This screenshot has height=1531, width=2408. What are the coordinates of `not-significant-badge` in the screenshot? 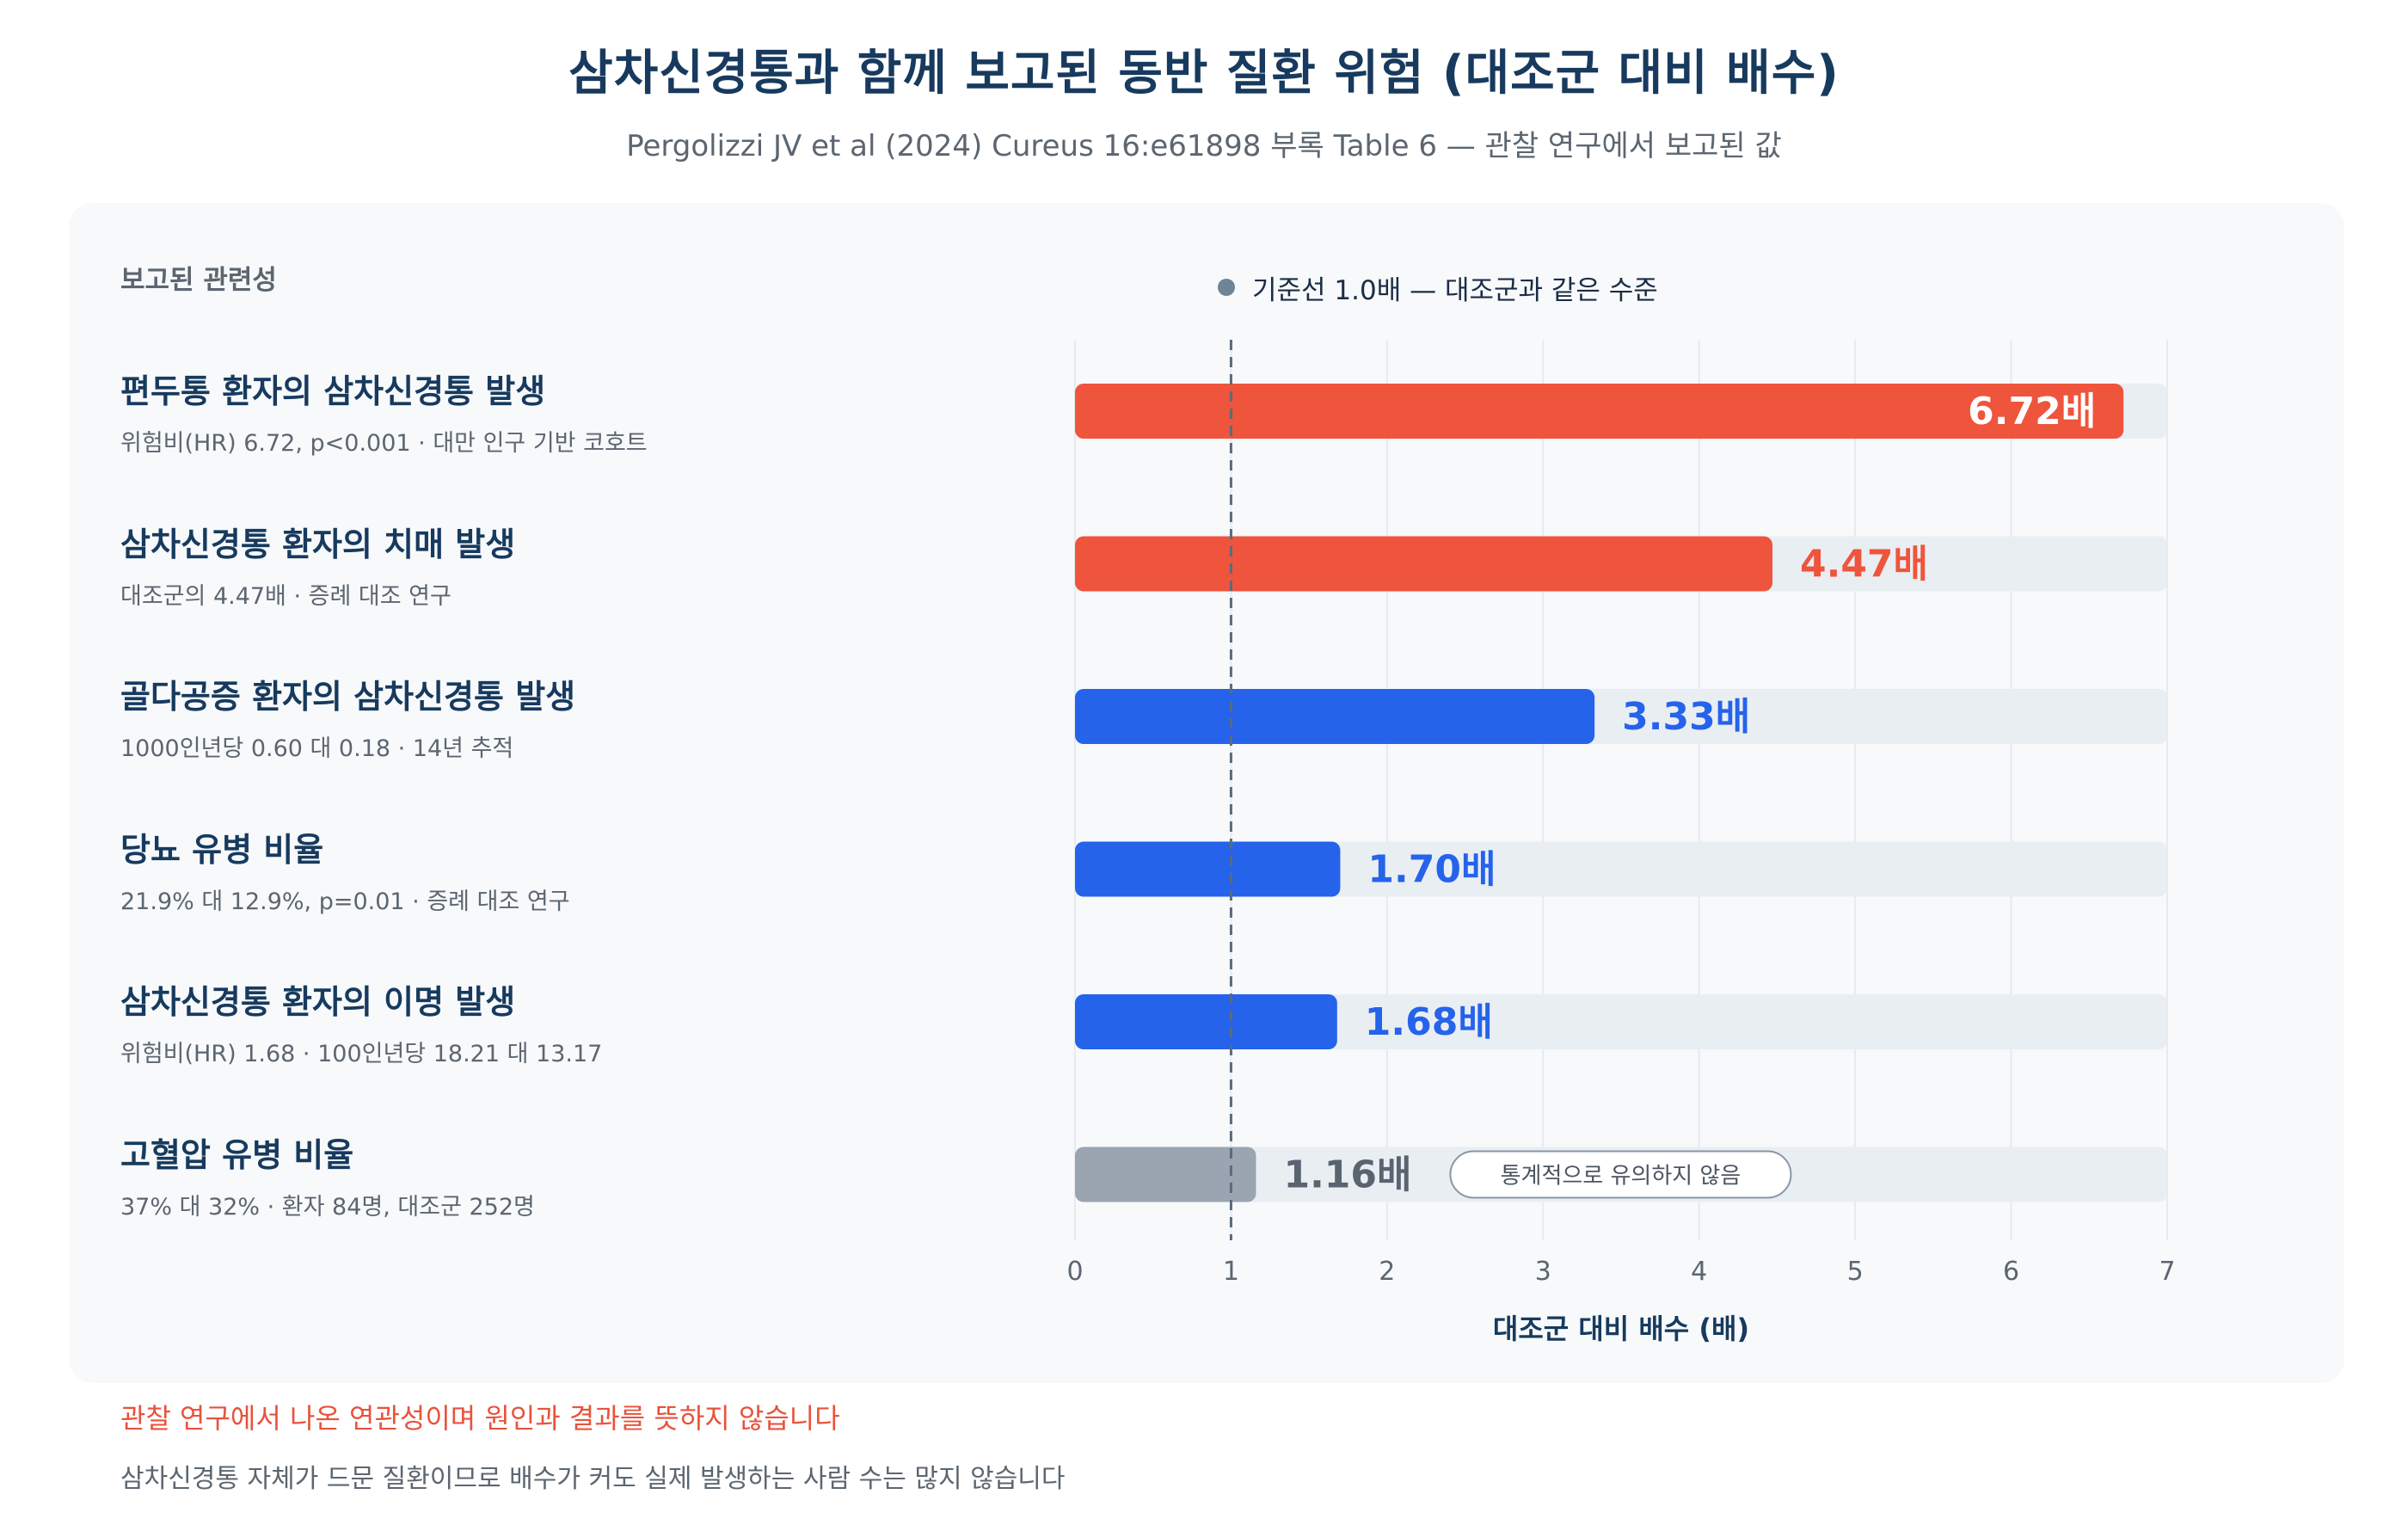 It's located at (1620, 1174).